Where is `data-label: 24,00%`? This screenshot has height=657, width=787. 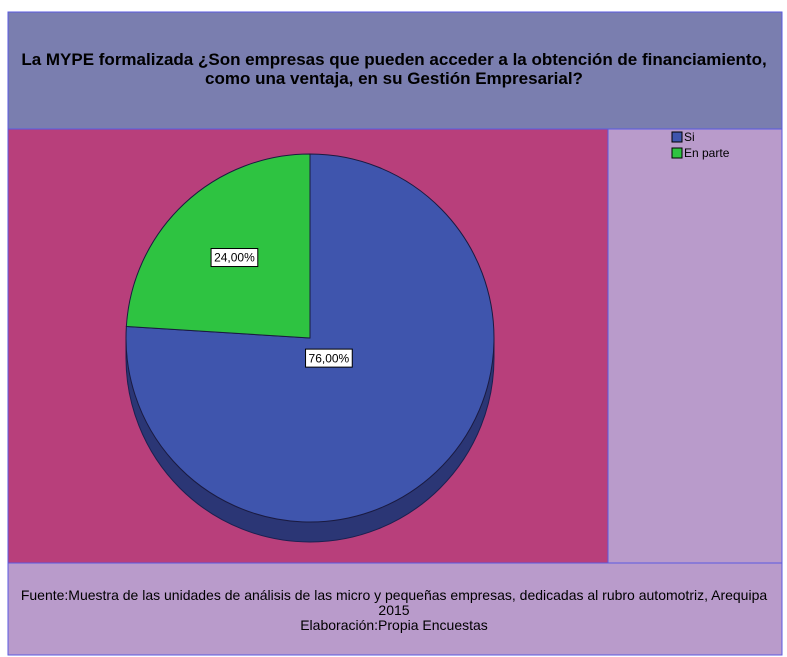
data-label: 24,00% is located at coordinates (234, 258).